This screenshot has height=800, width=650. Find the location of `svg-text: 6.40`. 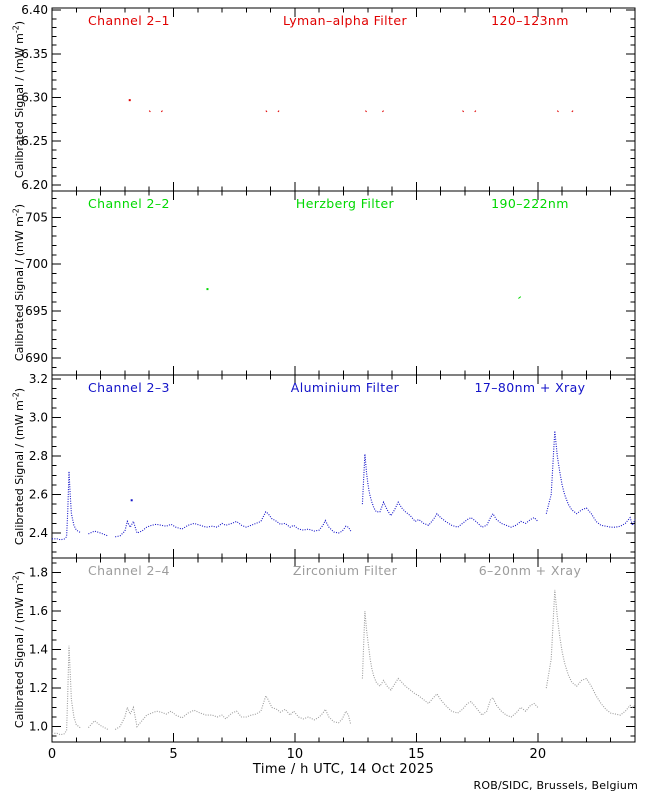

svg-text: 6.40 is located at coordinates (34, 10).